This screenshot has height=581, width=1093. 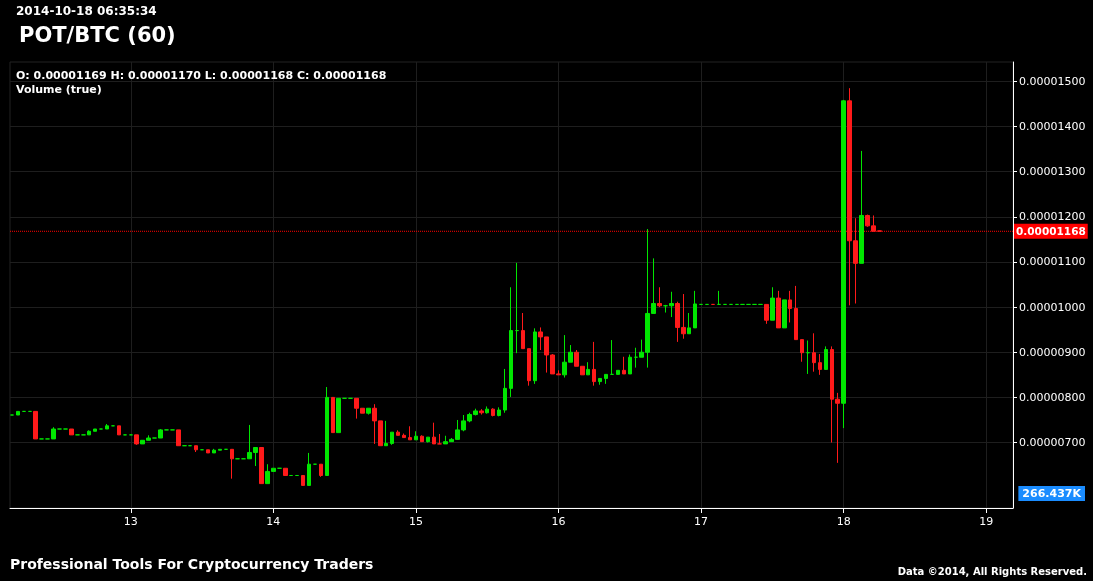 I want to click on y-tick-label: 0.00001200, so click(x=1052, y=217).